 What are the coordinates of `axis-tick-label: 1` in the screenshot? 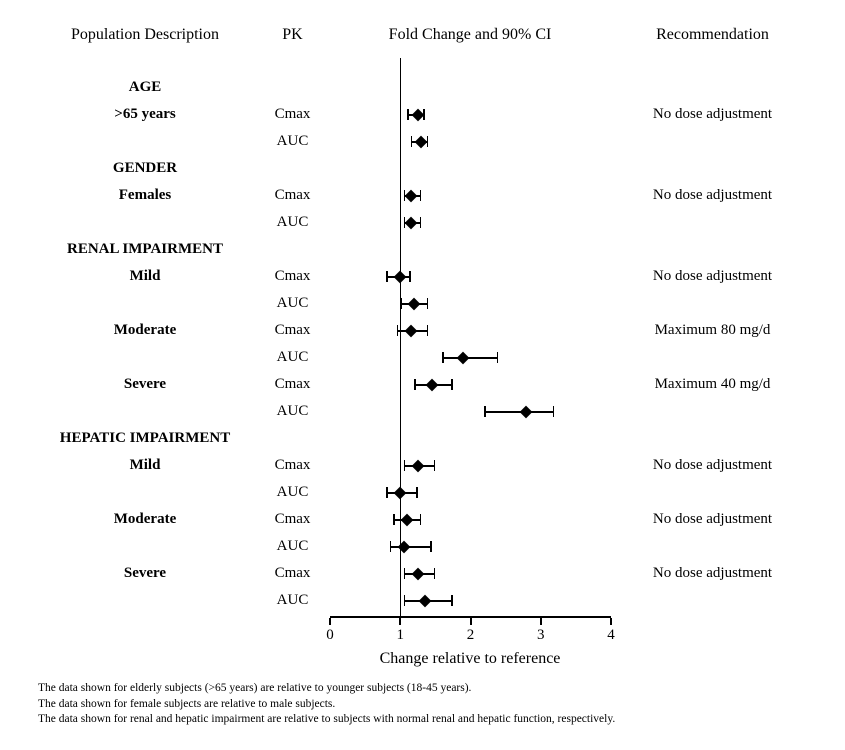 It's located at (400, 635).